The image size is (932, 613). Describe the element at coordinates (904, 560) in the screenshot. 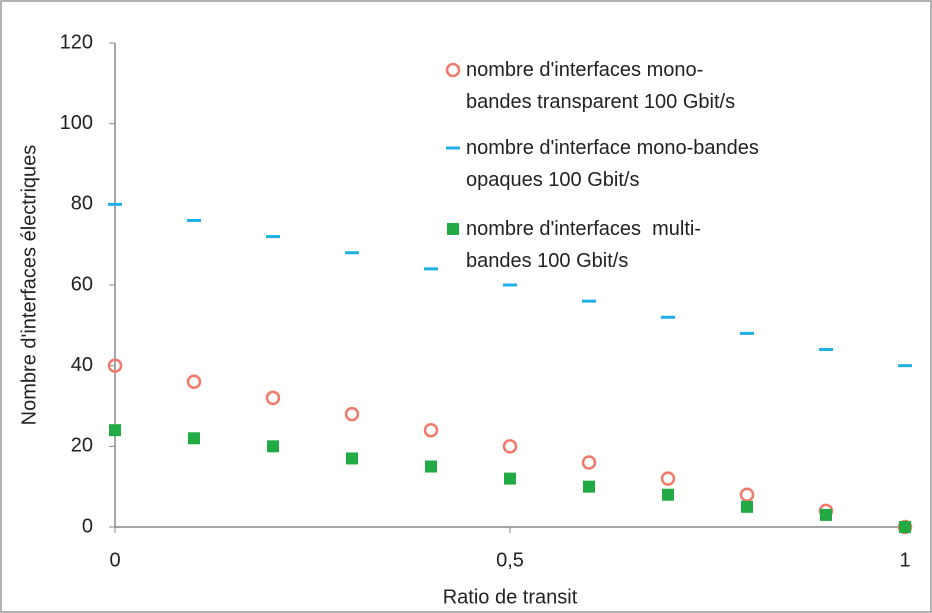

I see `x-tick-label: 1` at that location.